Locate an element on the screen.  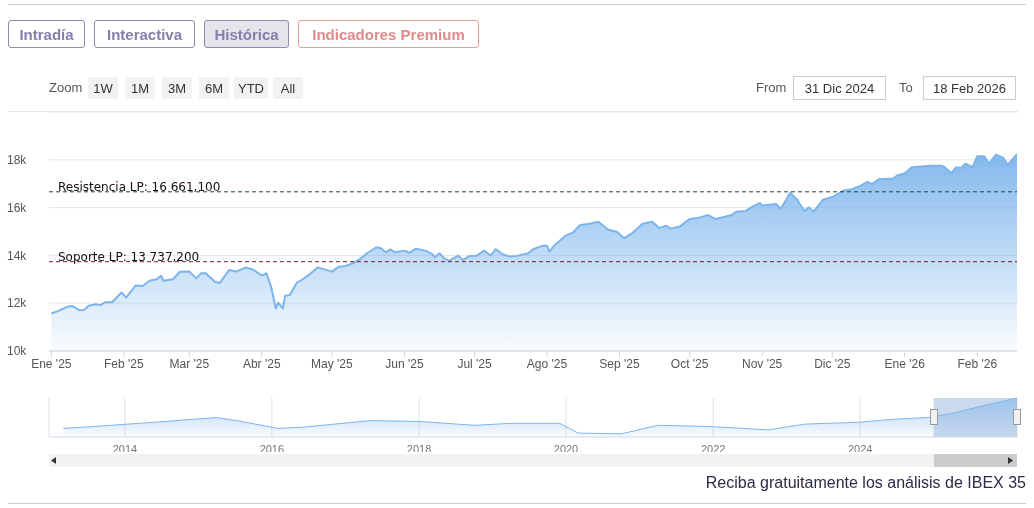
text: 3M is located at coordinates (177, 88).